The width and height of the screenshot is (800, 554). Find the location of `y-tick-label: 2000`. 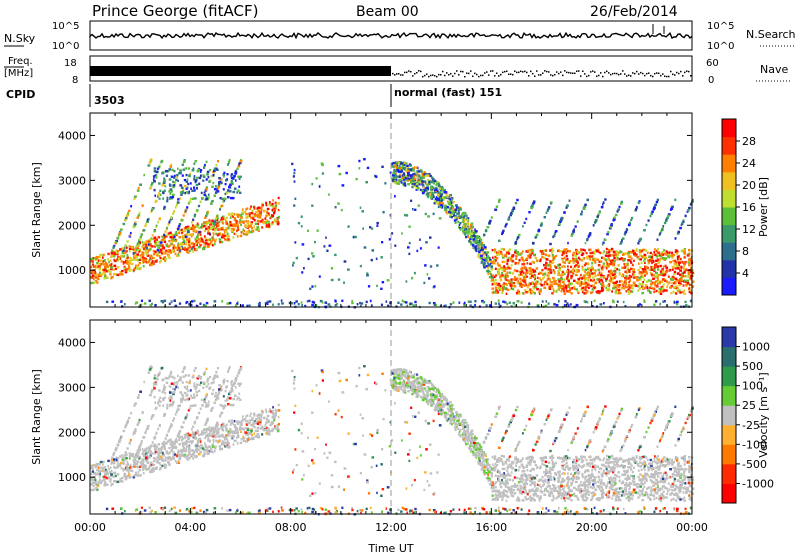

y-tick-label: 2000 is located at coordinates (72, 225).